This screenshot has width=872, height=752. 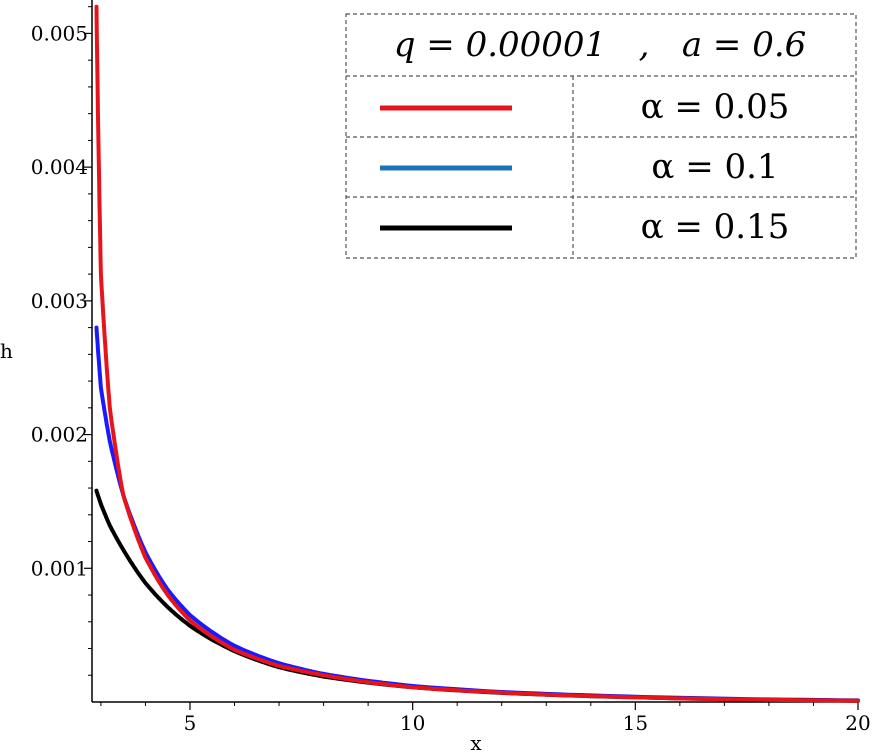 I want to click on y-tick-label: 0.002, so click(x=59, y=435).